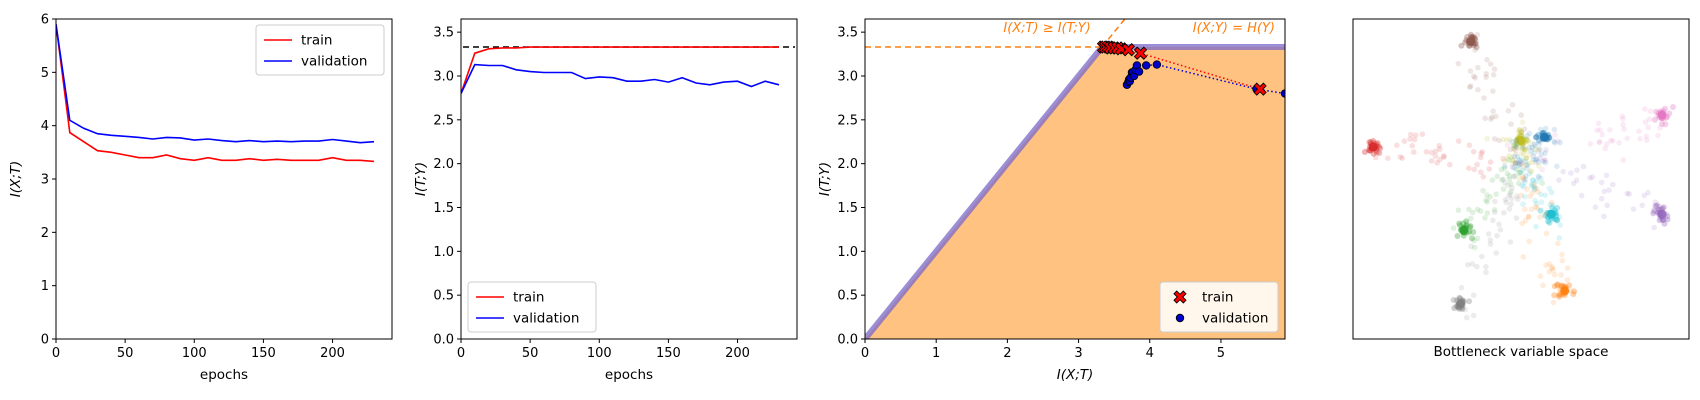  I want to click on series-line-validation, so click(215, 84).